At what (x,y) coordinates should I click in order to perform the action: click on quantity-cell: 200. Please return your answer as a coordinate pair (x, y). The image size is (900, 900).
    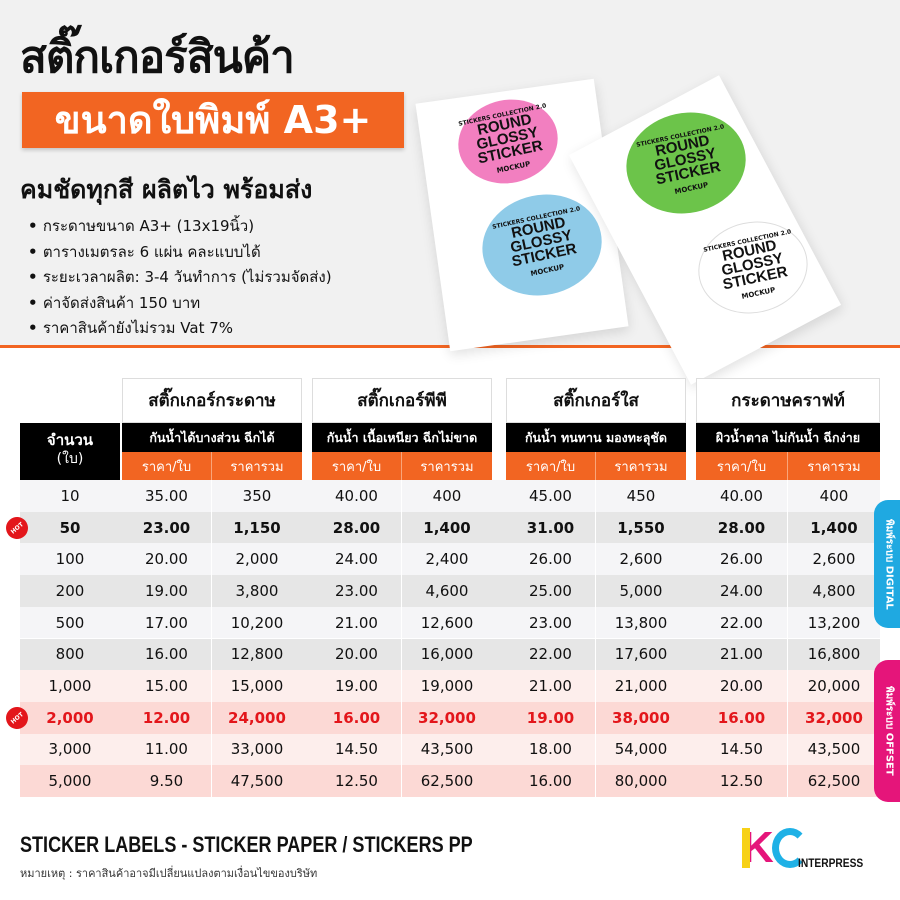
    Looking at the image, I should click on (70, 590).